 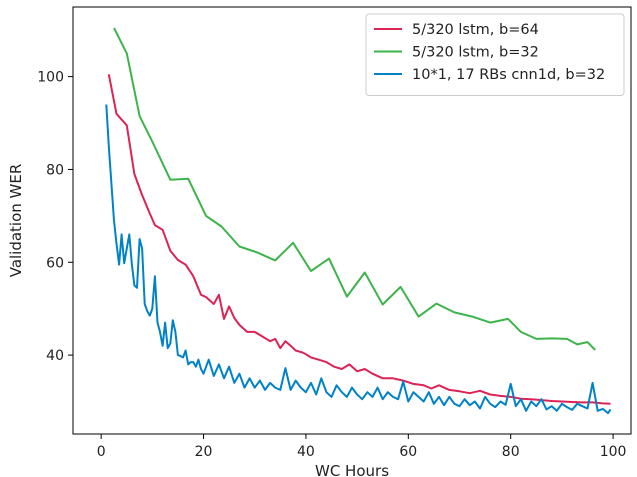 What do you see at coordinates (306, 452) in the screenshot?
I see `x-tick-label: 40` at bounding box center [306, 452].